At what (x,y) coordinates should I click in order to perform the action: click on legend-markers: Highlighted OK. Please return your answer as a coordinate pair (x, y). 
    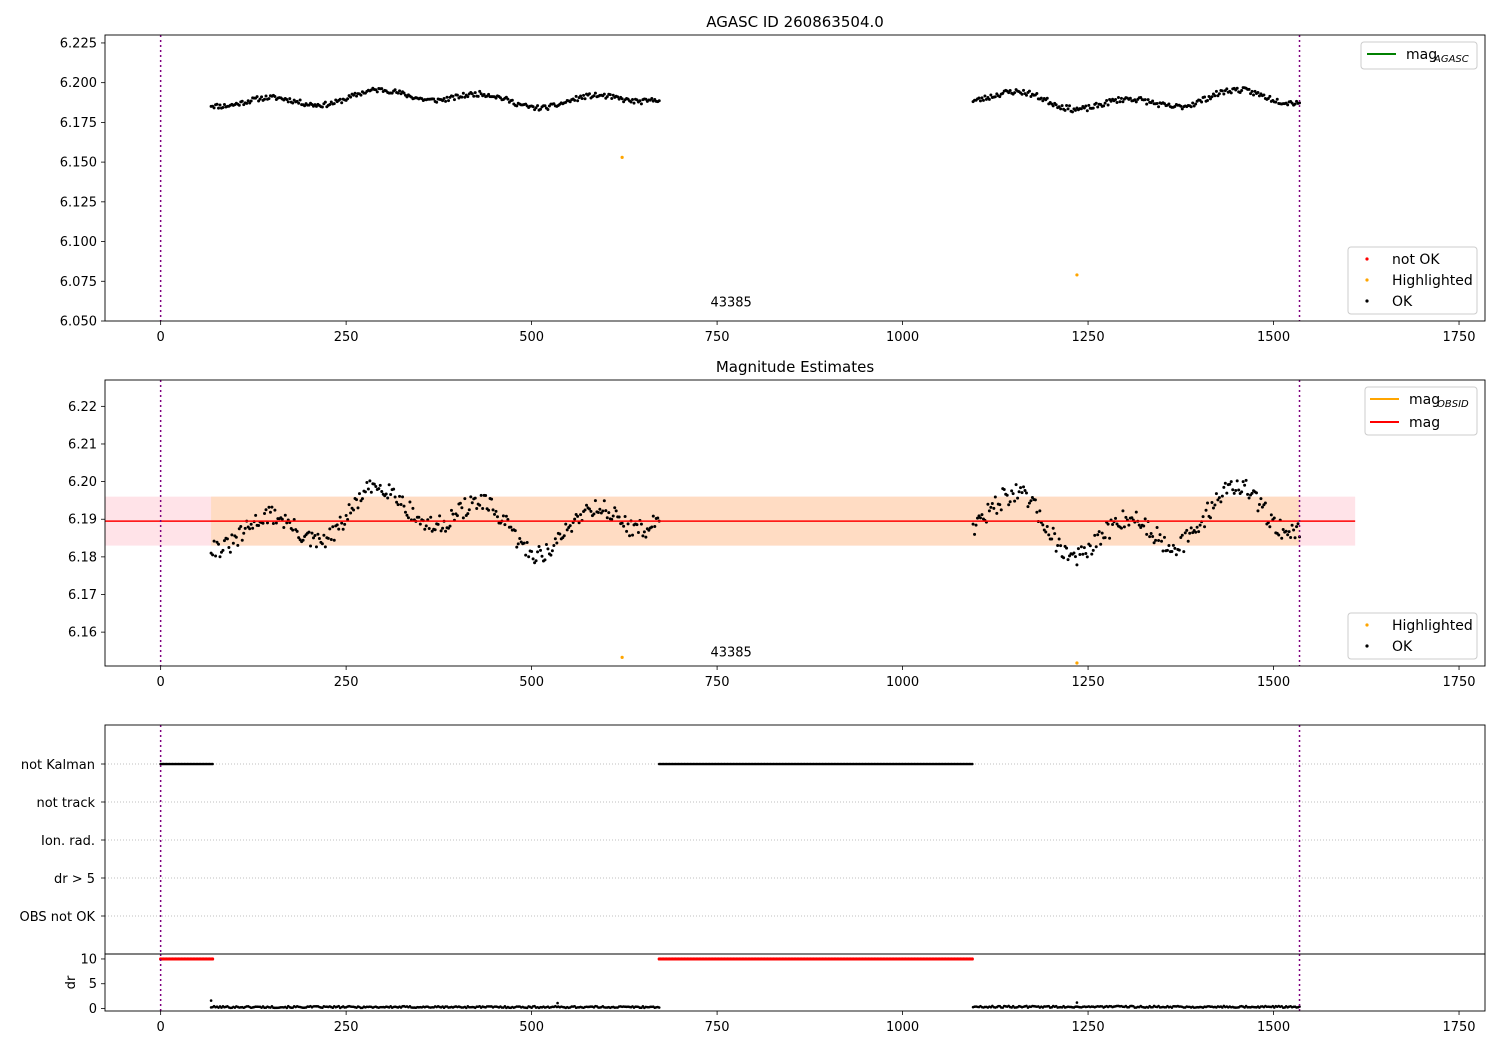
    Looking at the image, I should click on (1412, 636).